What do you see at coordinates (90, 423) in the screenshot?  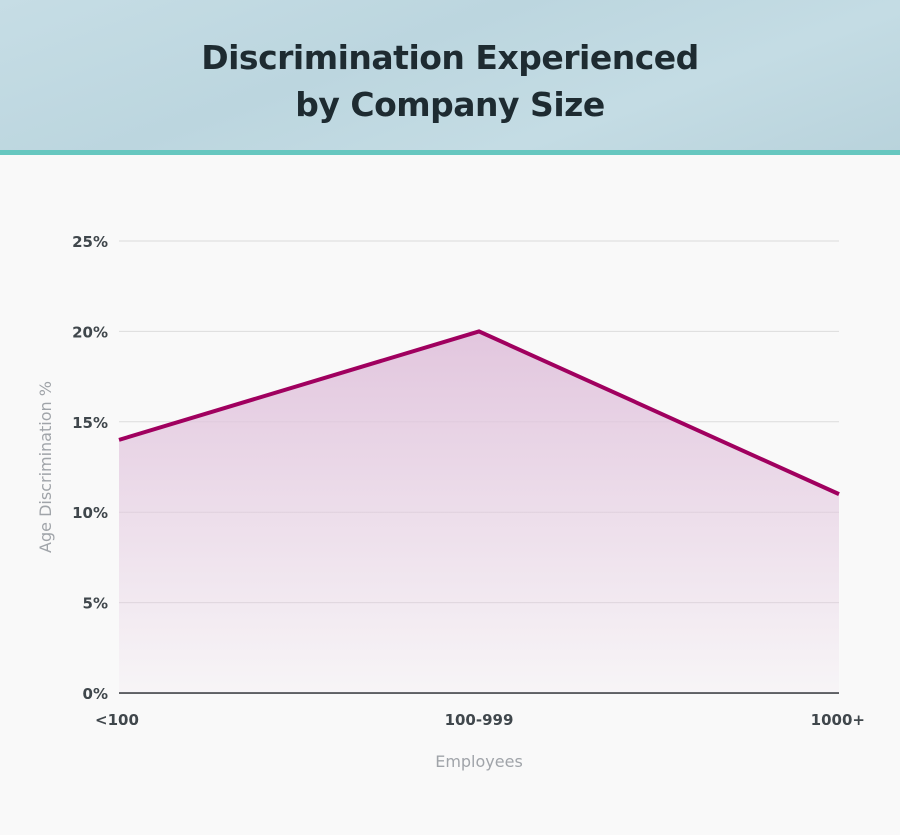 I see `y-tick-label: 15%` at bounding box center [90, 423].